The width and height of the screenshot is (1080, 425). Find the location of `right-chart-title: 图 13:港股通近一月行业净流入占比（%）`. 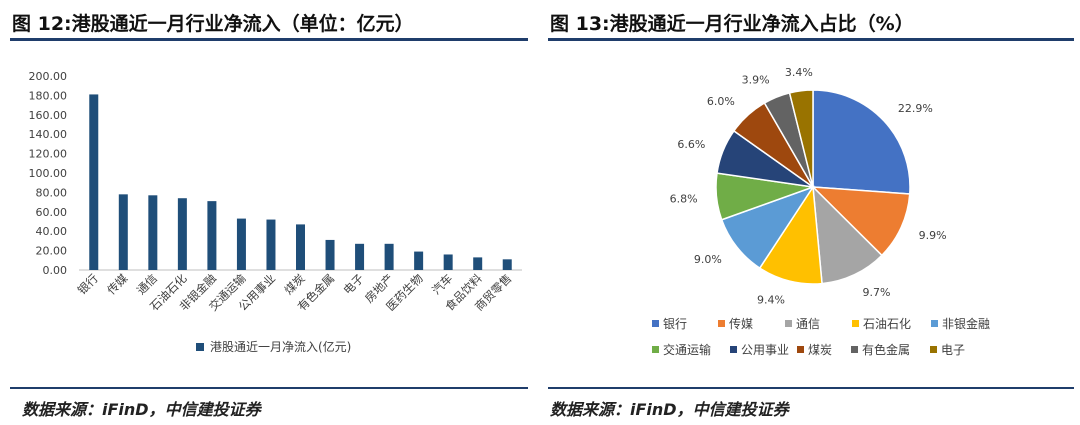

right-chart-title: 图 13:港股通近一月行业净流入占比（%） is located at coordinates (732, 24).